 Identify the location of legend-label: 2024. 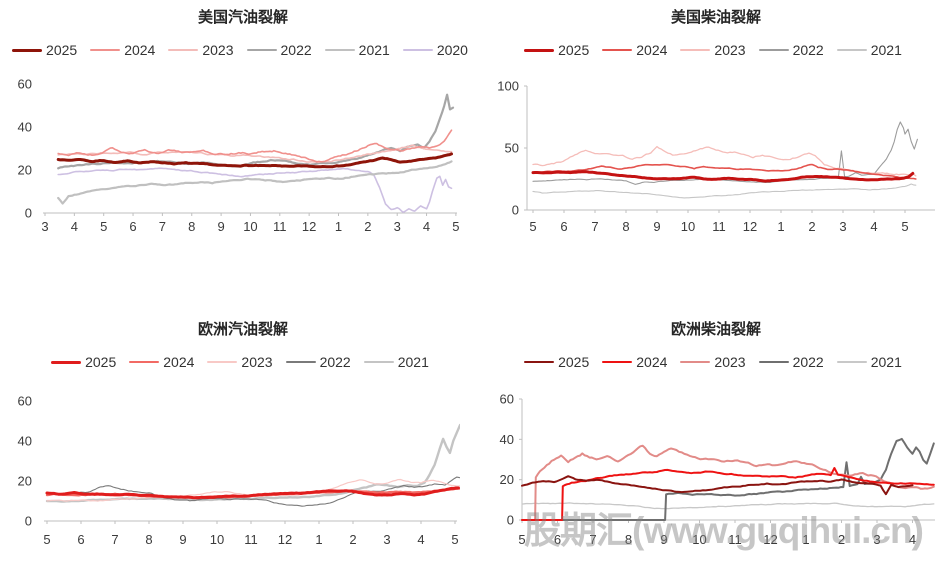
(652, 50).